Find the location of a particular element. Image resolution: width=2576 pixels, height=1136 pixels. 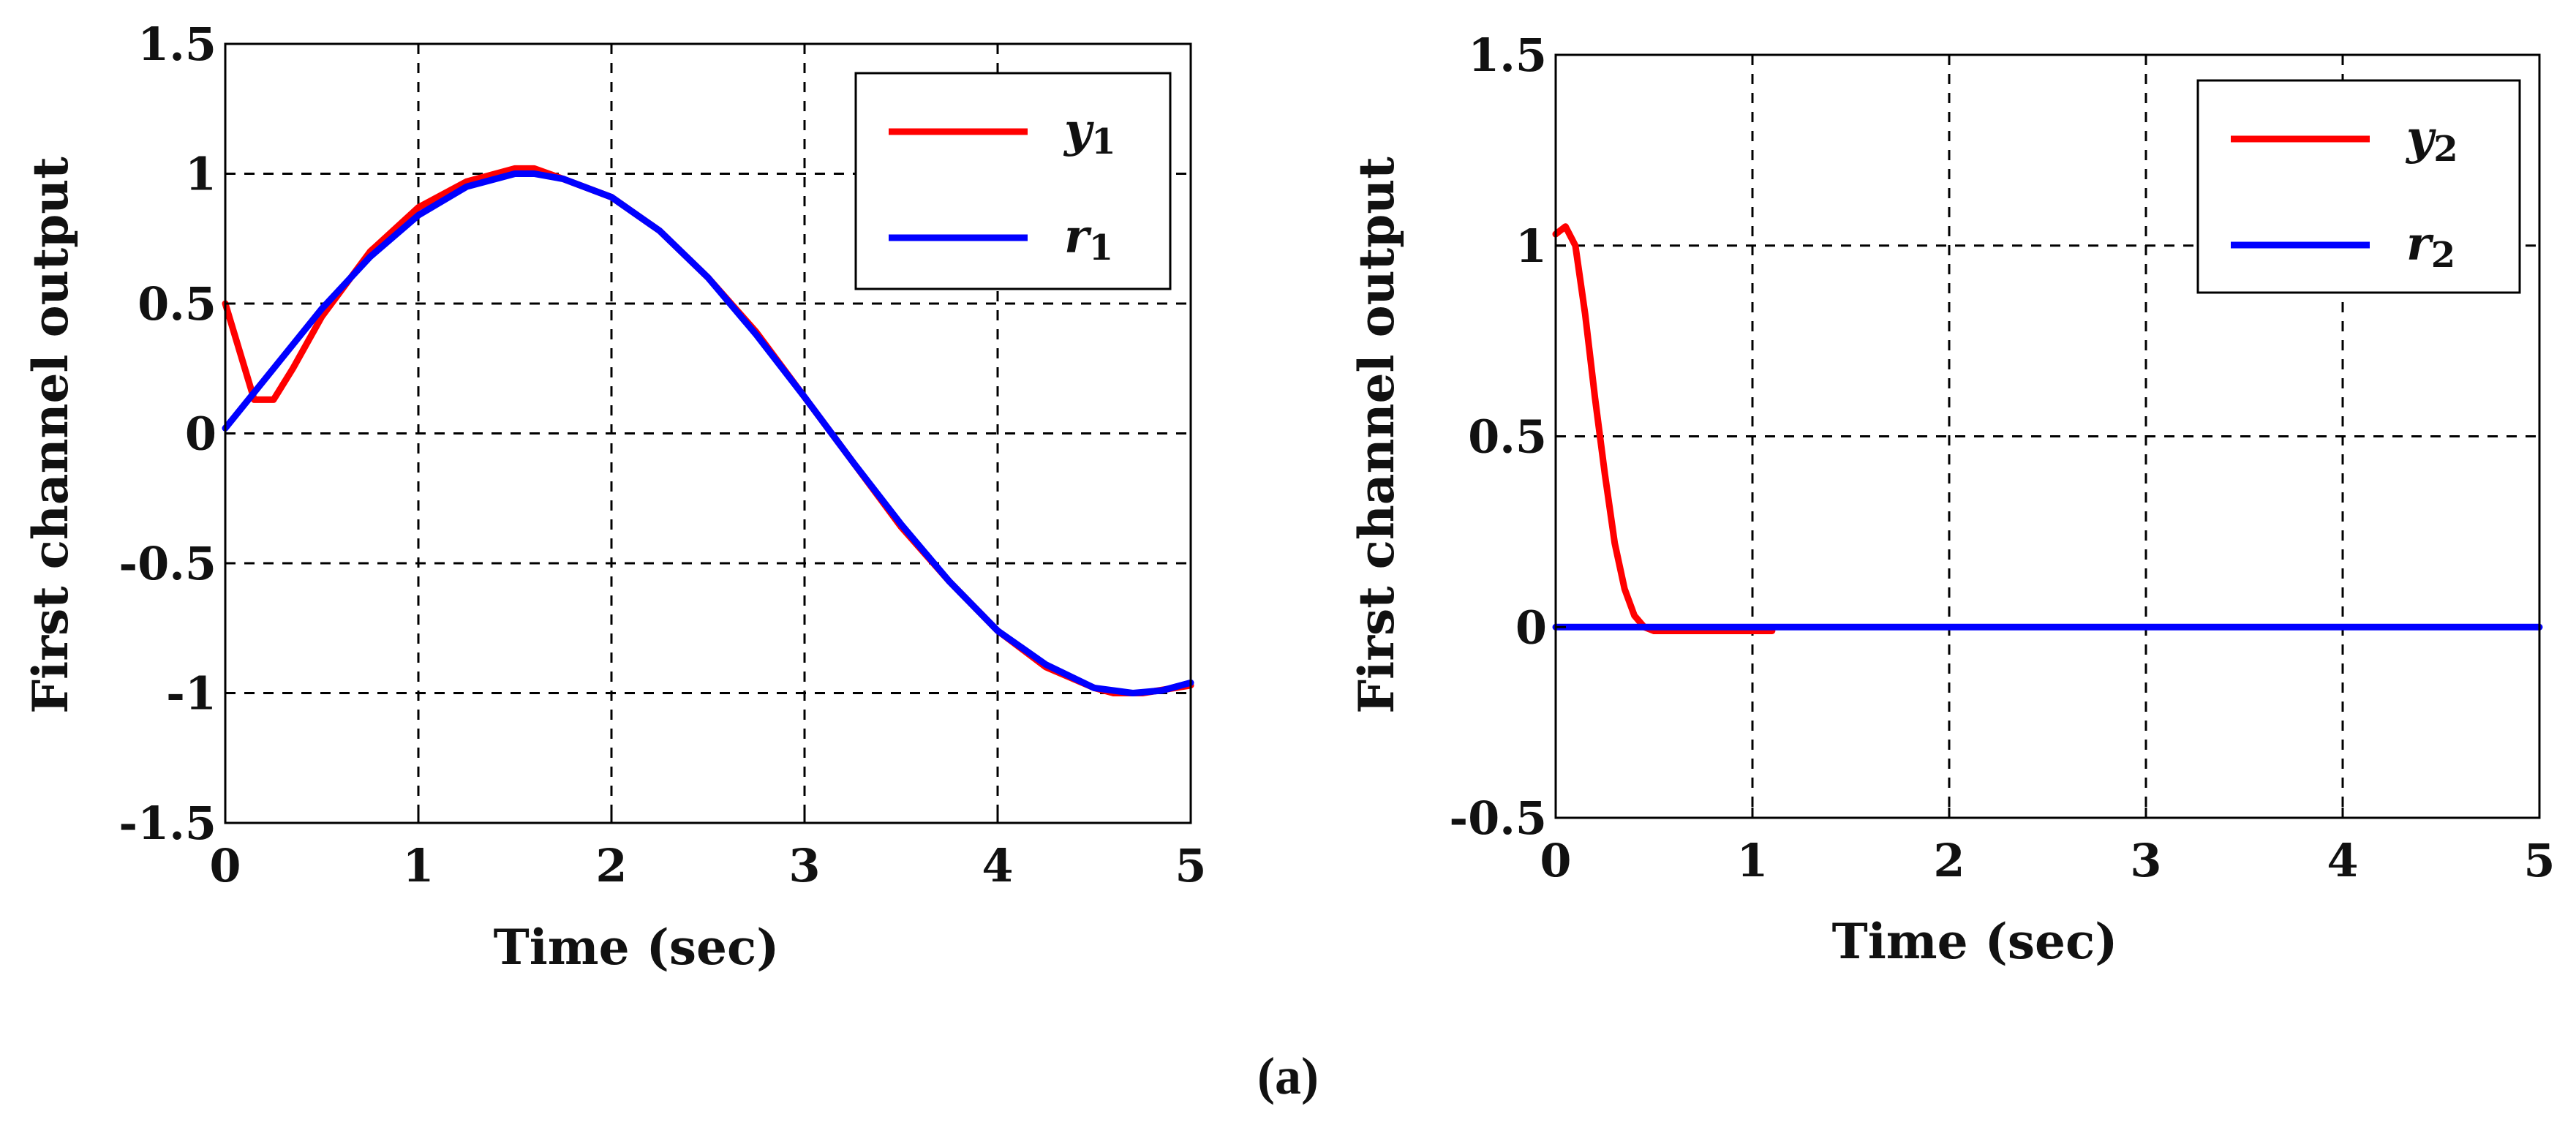

chart-left-xtick-label: 4 is located at coordinates (997, 866).